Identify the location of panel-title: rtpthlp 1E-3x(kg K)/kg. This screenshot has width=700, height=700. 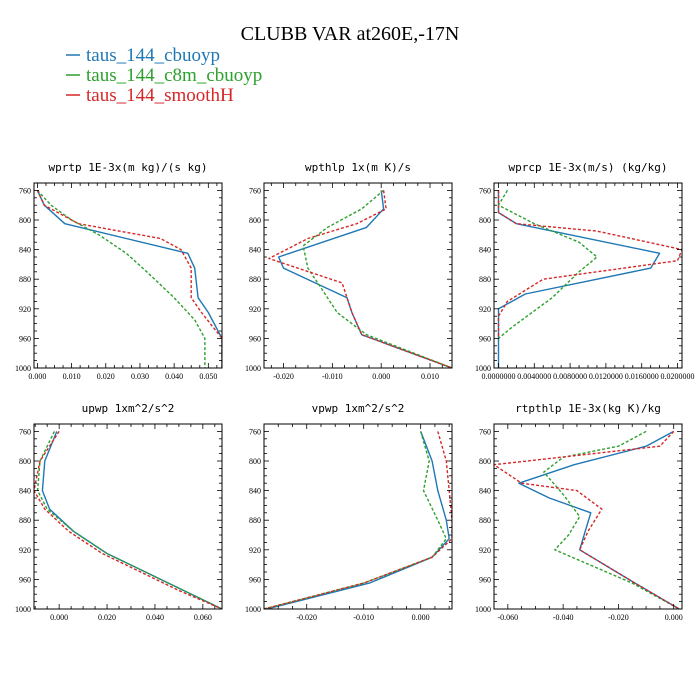
(588, 408).